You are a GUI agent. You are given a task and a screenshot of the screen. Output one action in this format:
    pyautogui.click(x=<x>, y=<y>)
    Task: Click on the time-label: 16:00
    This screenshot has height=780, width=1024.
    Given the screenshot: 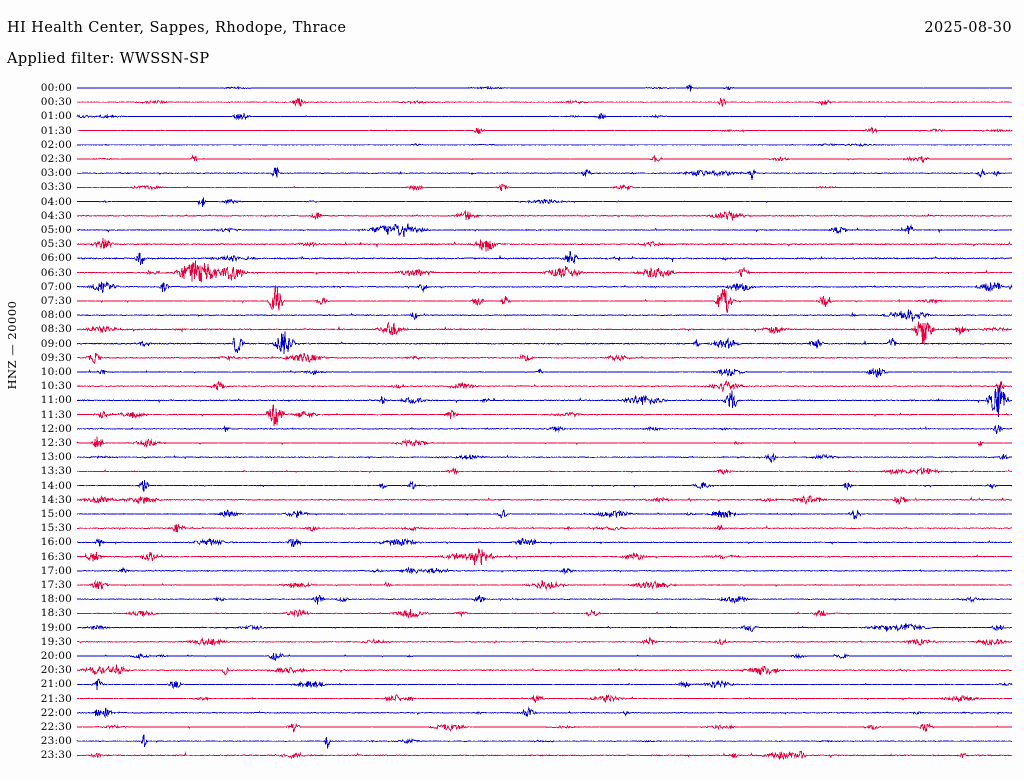 What is the action you would take?
    pyautogui.click(x=56, y=542)
    